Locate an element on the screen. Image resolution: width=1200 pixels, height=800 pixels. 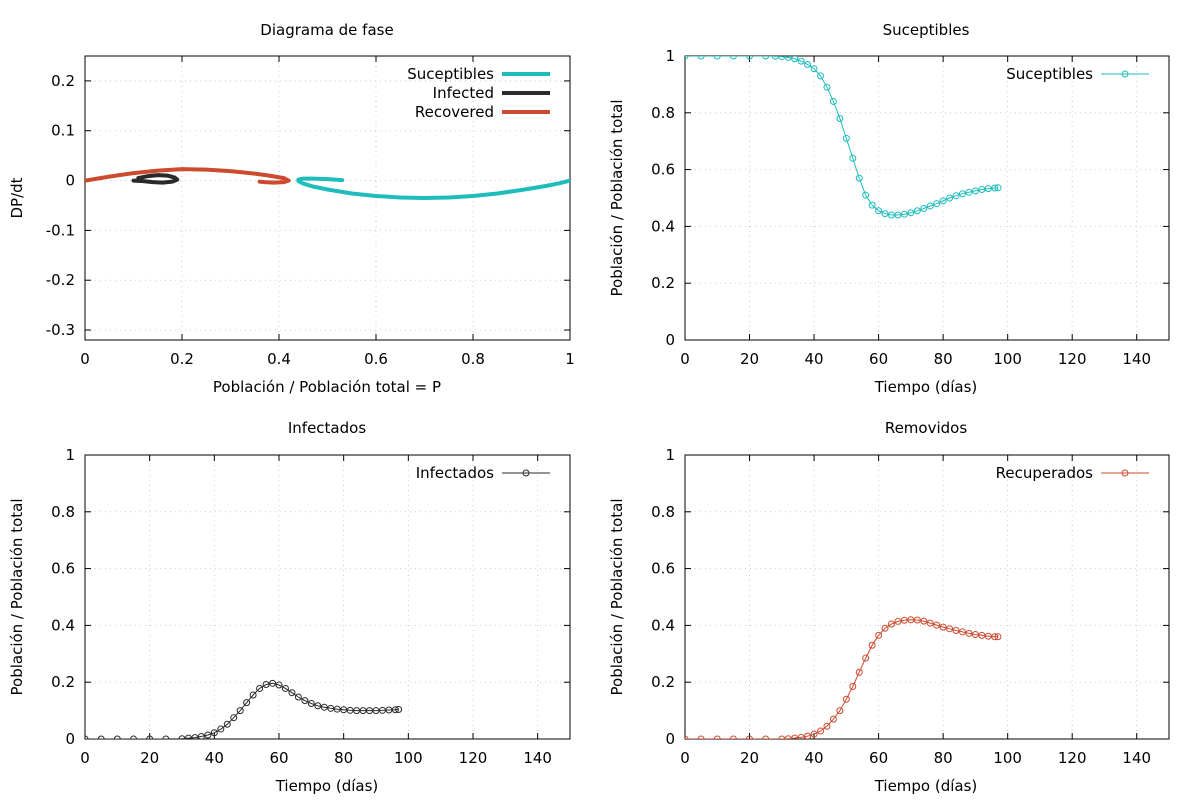
chart-title: Removidos is located at coordinates (926, 428).